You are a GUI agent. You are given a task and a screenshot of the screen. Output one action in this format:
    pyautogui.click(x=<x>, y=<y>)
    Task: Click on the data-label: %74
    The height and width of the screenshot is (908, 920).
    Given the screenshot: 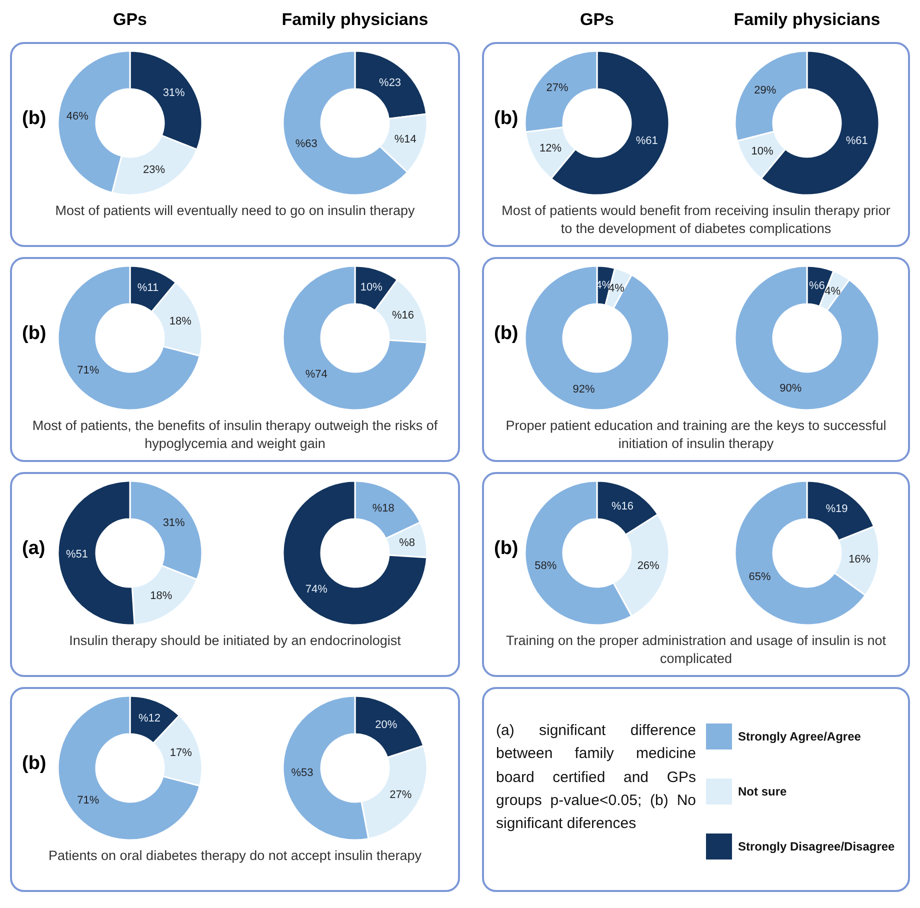 What is the action you would take?
    pyautogui.click(x=316, y=374)
    